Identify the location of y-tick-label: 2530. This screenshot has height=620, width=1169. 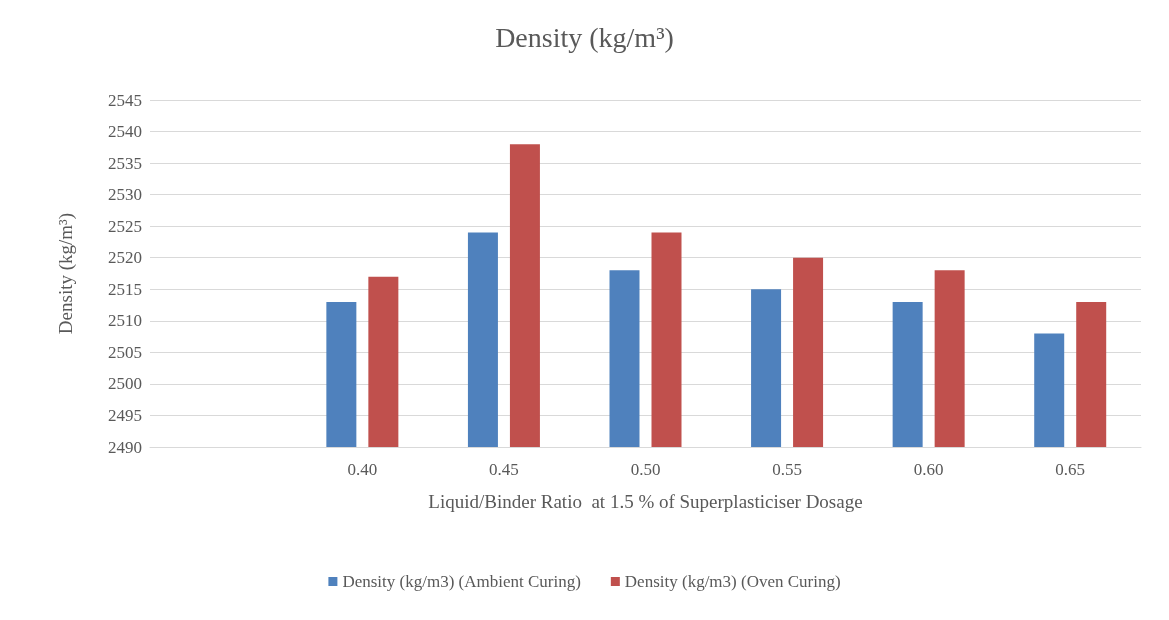
(125, 195).